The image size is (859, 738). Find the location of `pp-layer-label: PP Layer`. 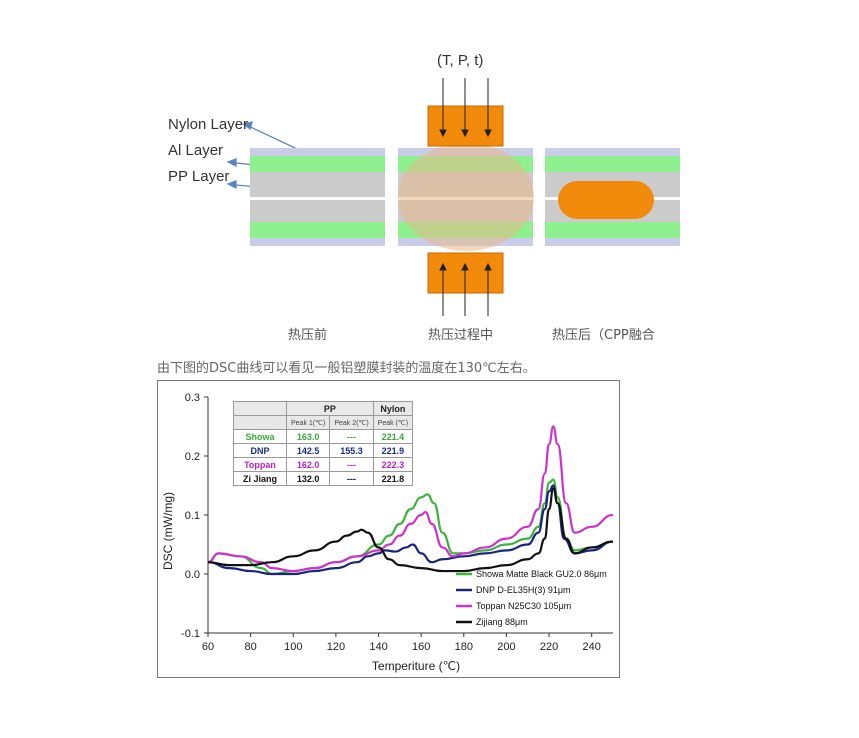

pp-layer-label: PP Layer is located at coordinates (199, 176).